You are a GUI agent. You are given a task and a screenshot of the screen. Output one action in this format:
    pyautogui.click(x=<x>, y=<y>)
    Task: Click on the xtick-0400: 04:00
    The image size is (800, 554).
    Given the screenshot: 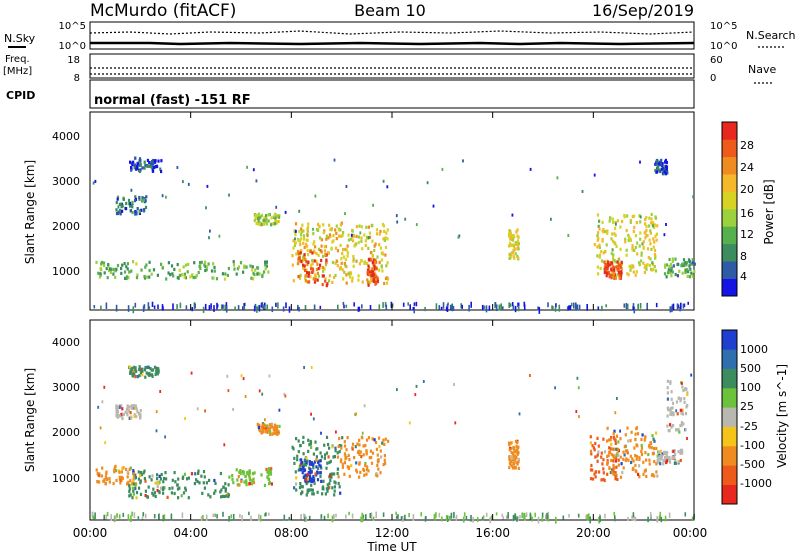 What is the action you would take?
    pyautogui.click(x=190, y=533)
    